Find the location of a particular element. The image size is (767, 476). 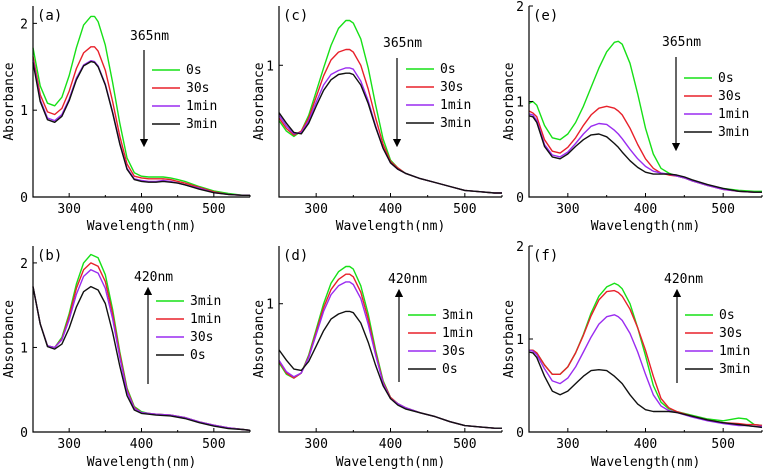

panel-label: (e) is located at coordinates (545, 16).